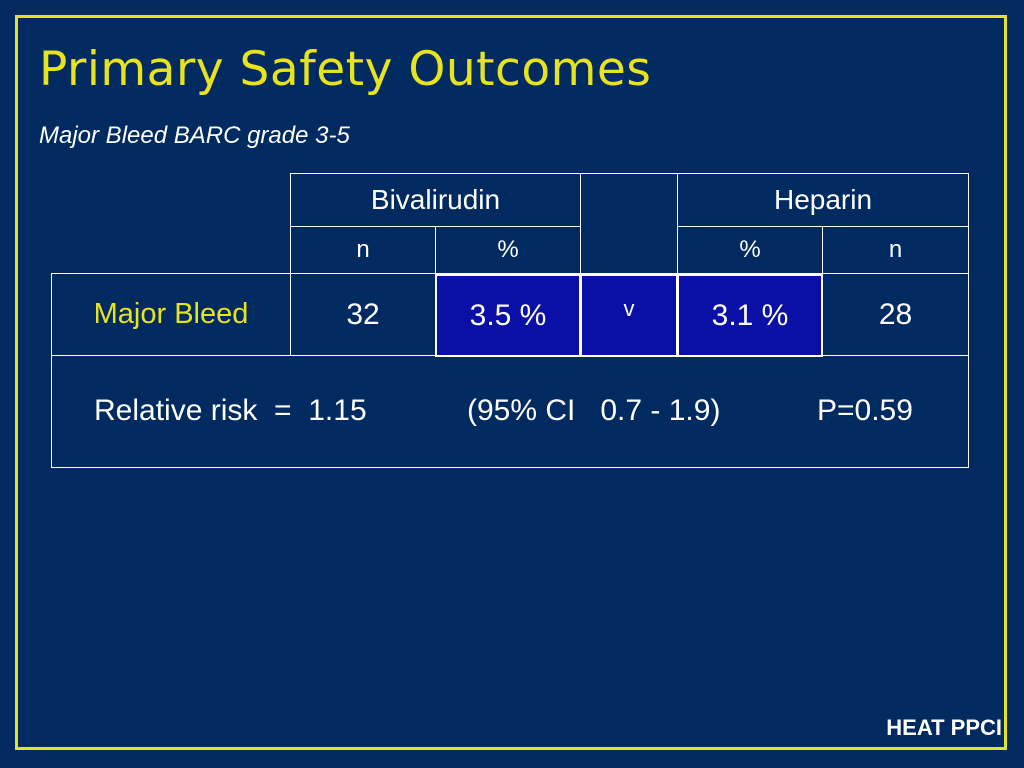 This screenshot has width=1024, height=768. Describe the element at coordinates (363, 314) in the screenshot. I see `bivalirudin-n-value: 32` at that location.